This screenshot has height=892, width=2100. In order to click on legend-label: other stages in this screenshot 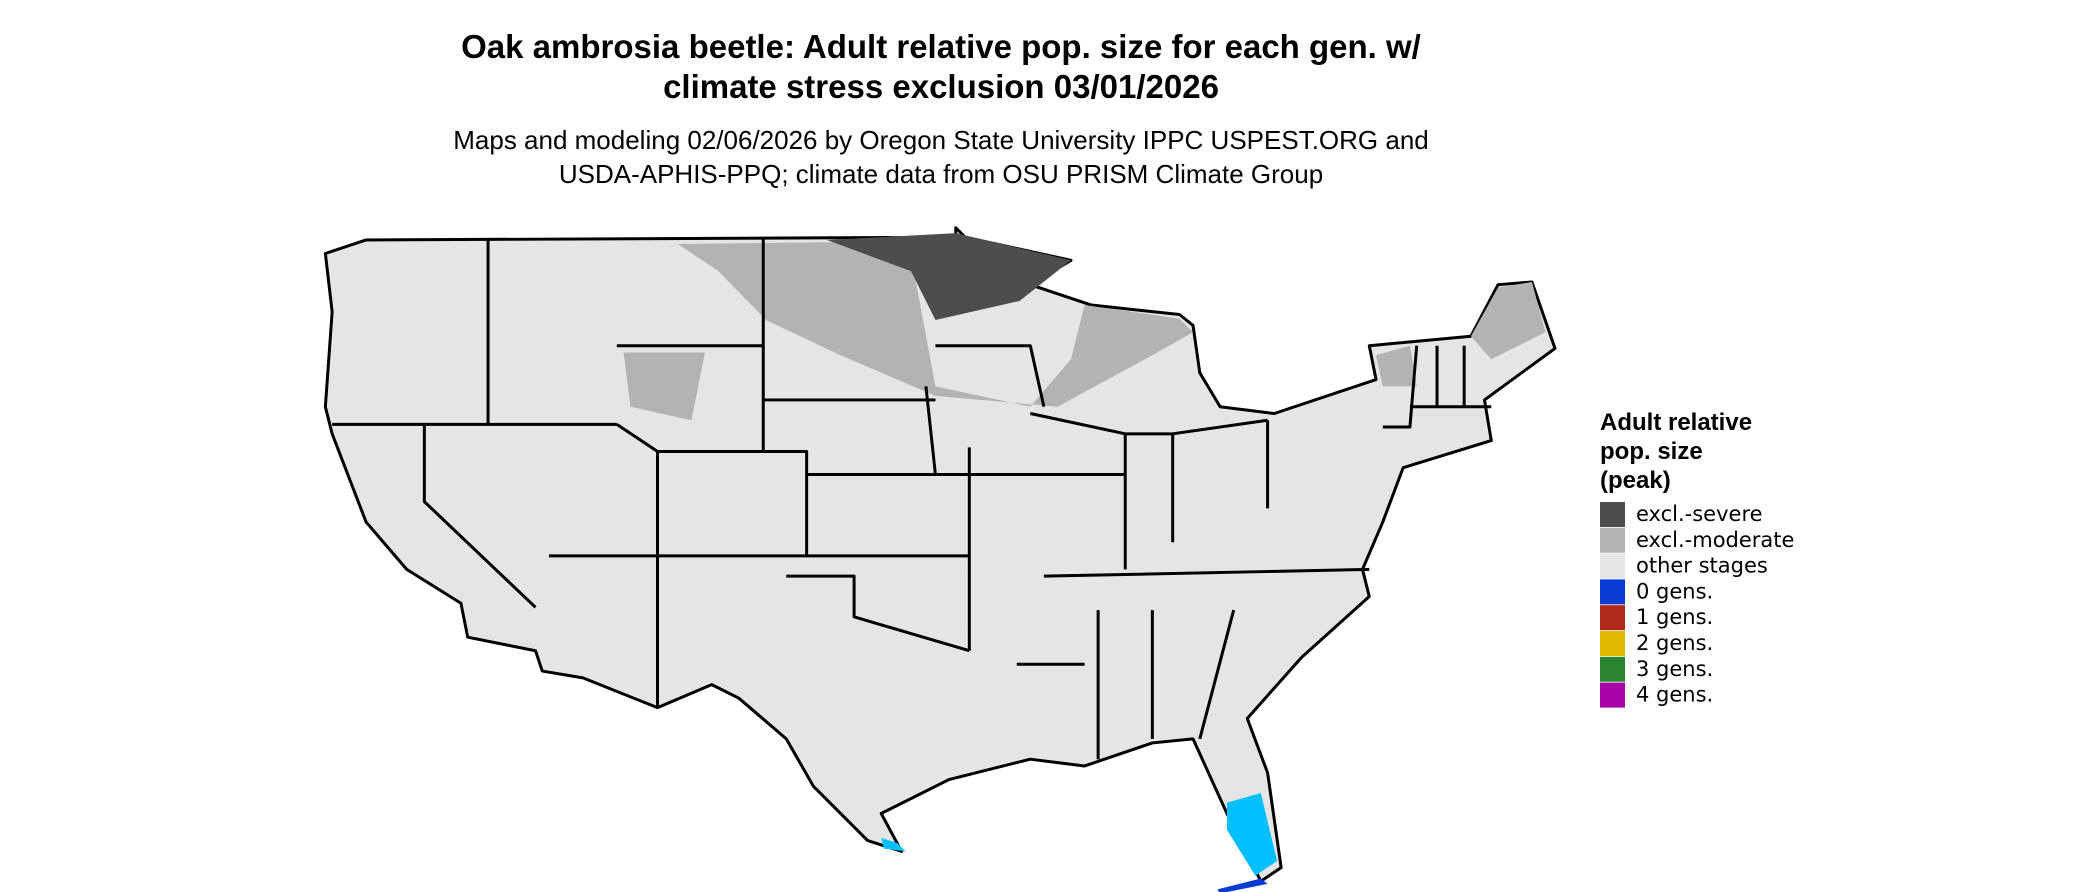, I will do `click(1702, 566)`.